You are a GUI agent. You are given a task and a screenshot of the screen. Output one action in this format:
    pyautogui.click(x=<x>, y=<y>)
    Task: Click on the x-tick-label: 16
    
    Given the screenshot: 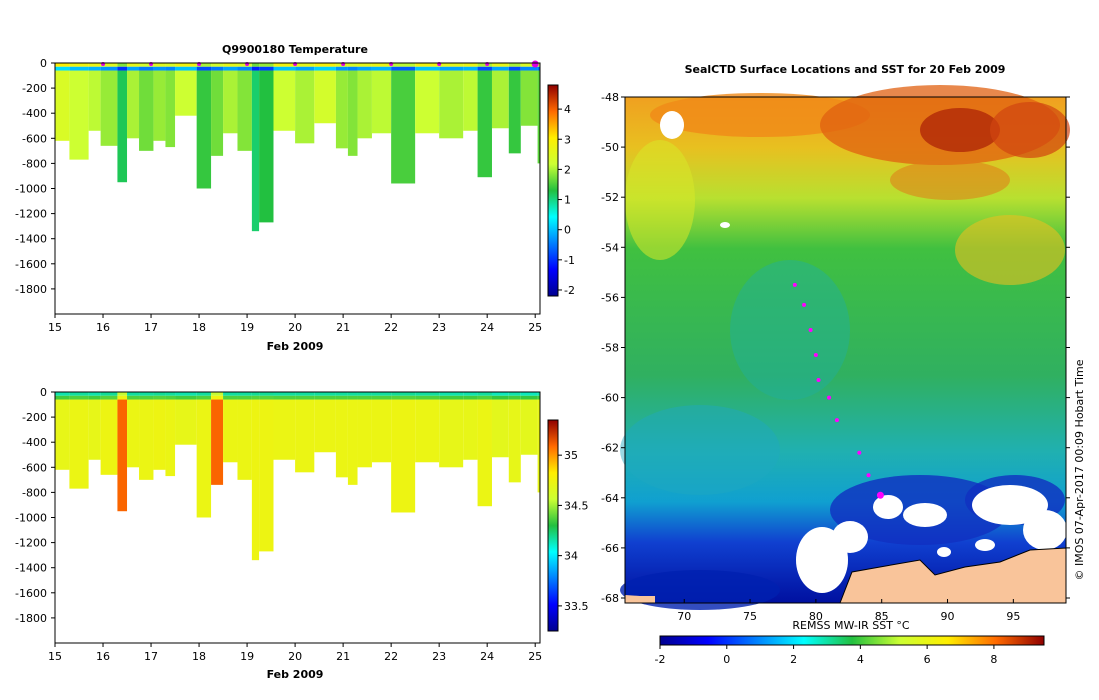 What is the action you would take?
    pyautogui.click(x=103, y=656)
    